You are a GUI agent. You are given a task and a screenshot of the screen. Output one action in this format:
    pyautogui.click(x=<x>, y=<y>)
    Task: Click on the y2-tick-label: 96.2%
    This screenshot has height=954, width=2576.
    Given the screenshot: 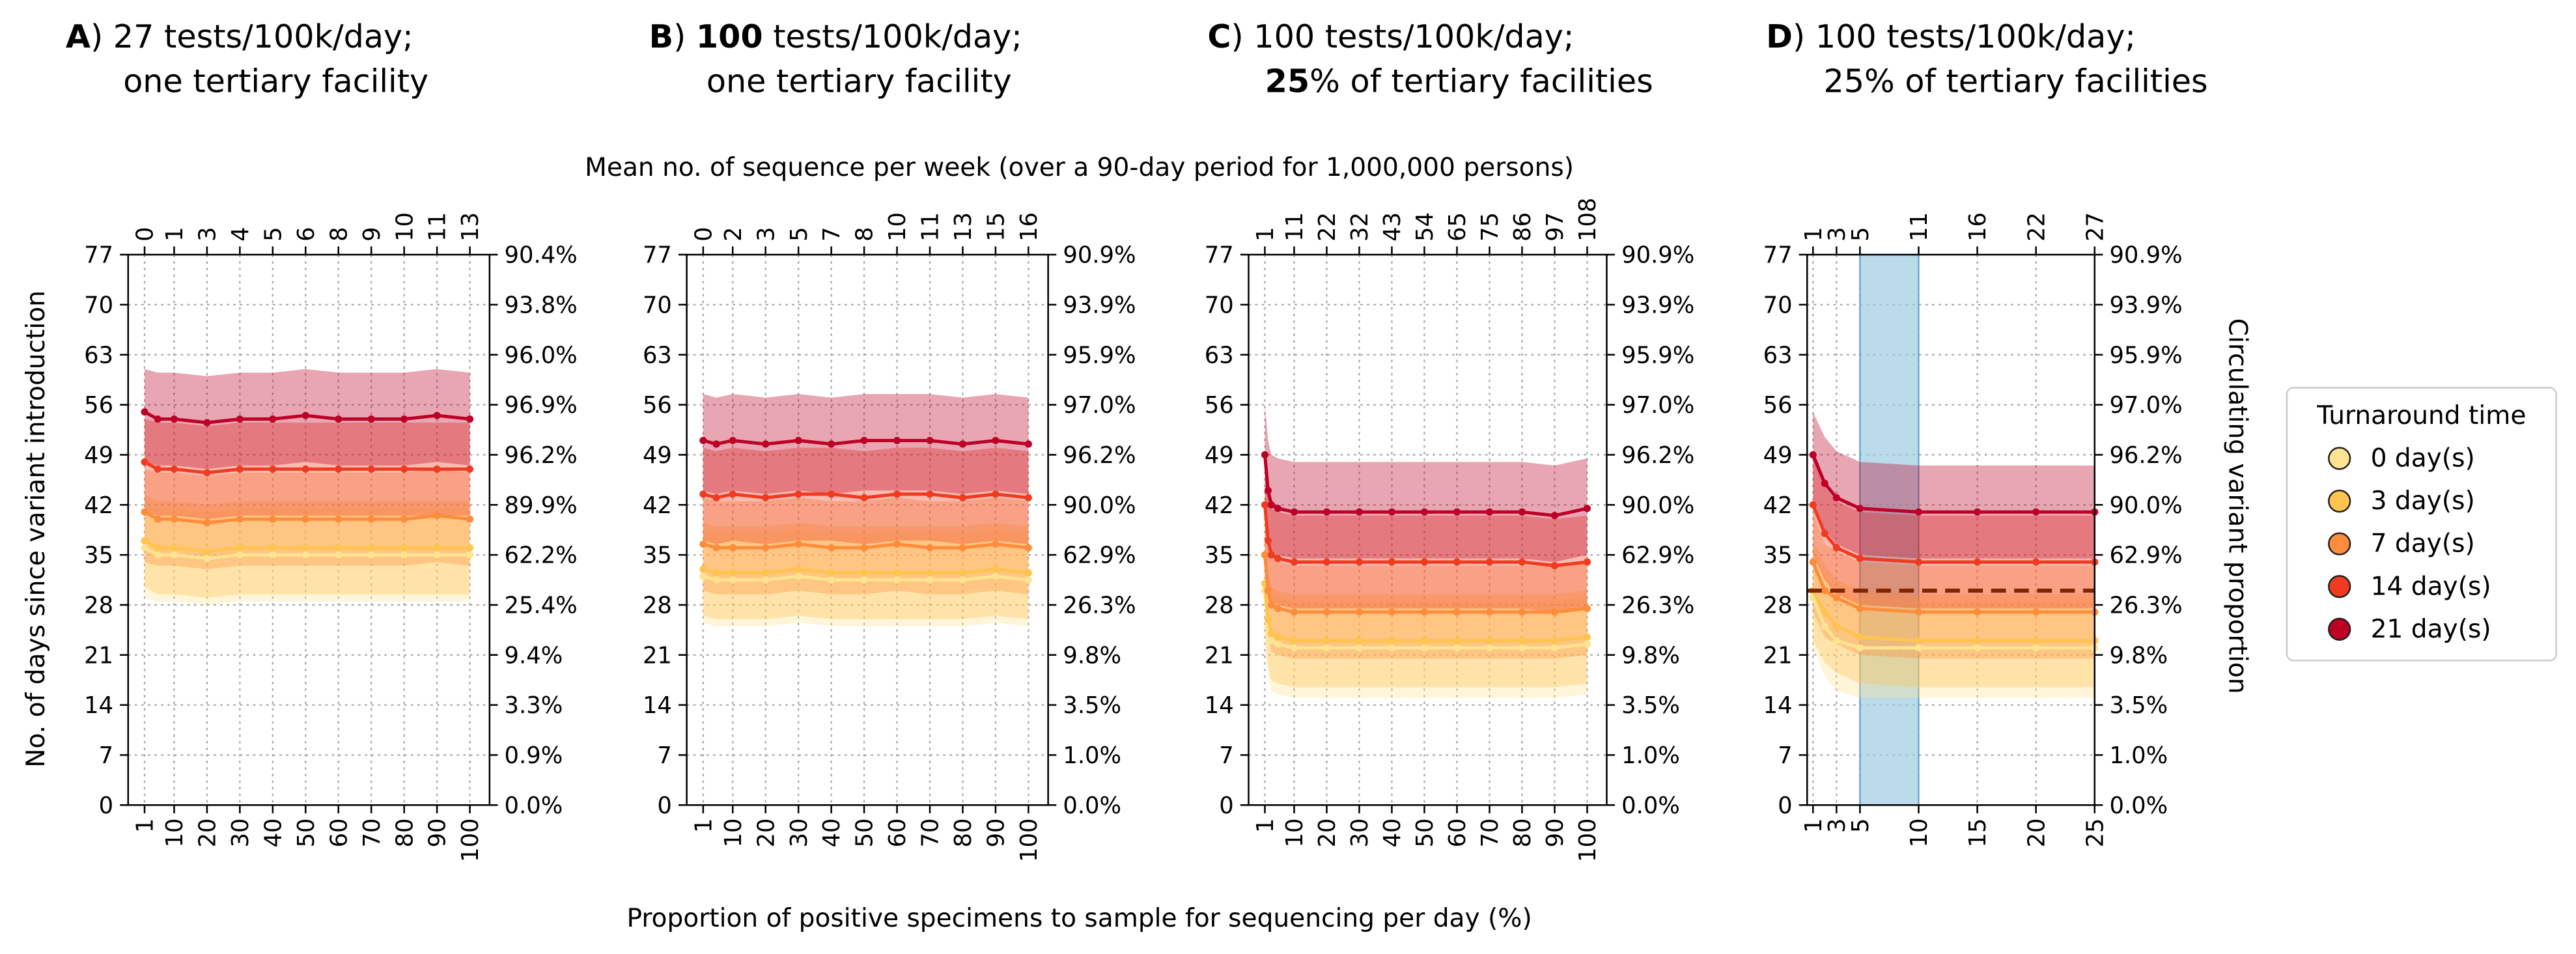 What is the action you would take?
    pyautogui.click(x=542, y=455)
    